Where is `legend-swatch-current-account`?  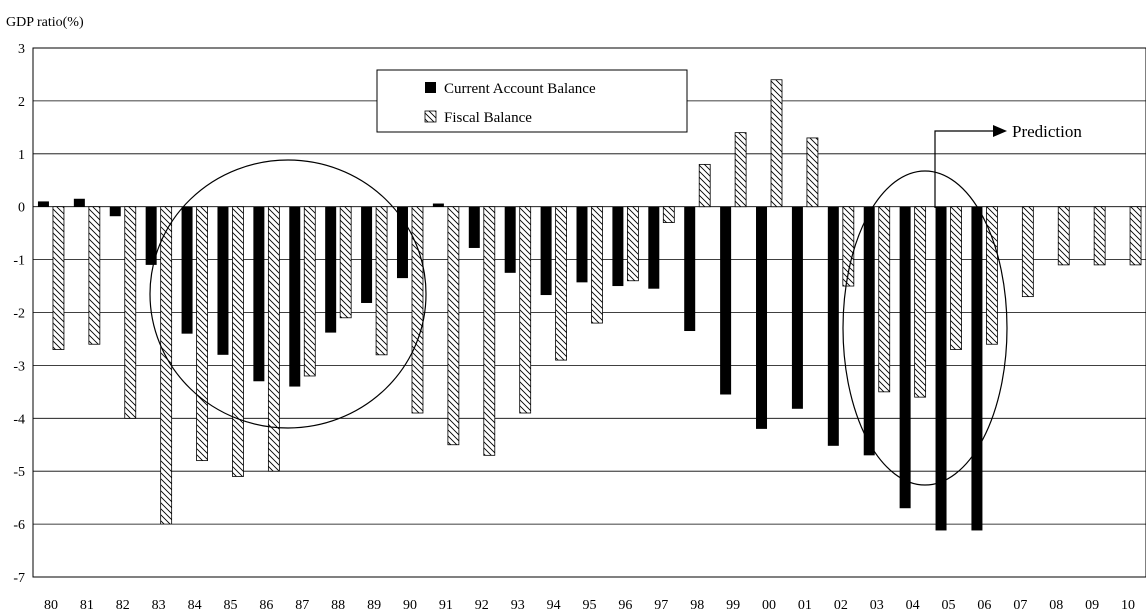 legend-swatch-current-account is located at coordinates (430, 87).